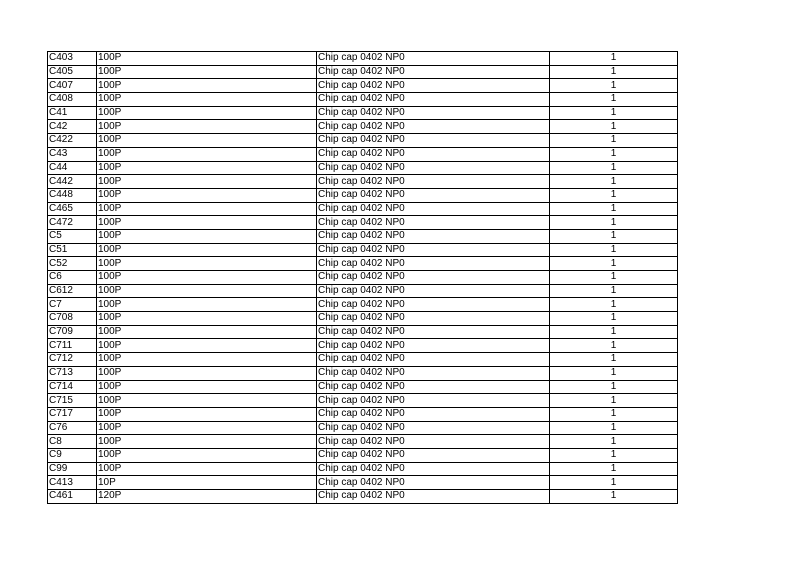 This screenshot has width=793, height=561. I want to click on table-row: C44 100P Chip cap 0402 NP0 1, so click(362, 168).